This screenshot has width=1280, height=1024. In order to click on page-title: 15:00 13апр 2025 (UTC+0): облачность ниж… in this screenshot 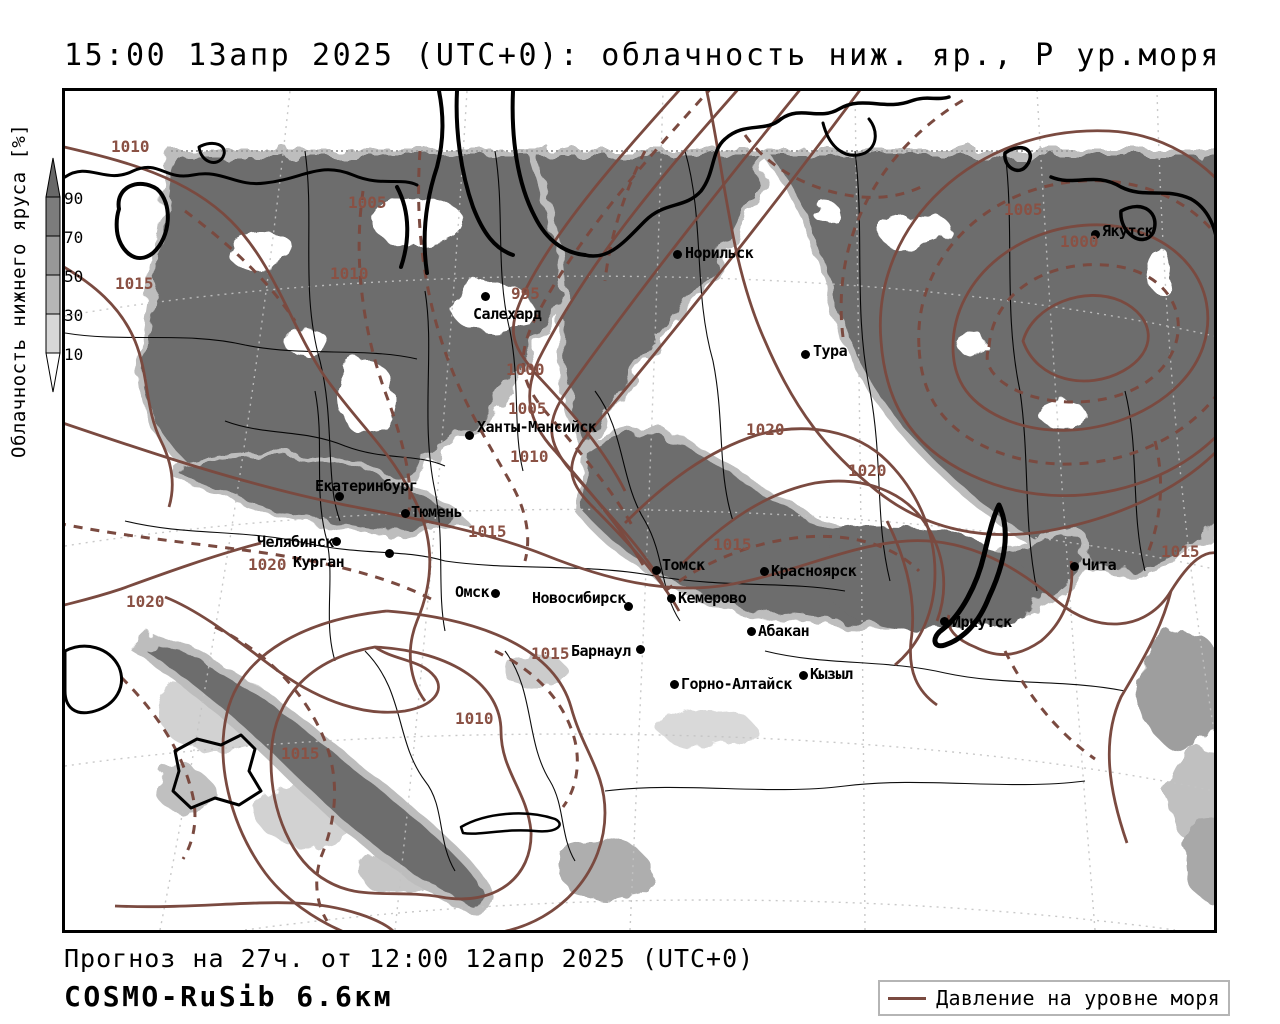, I will do `click(643, 55)`.